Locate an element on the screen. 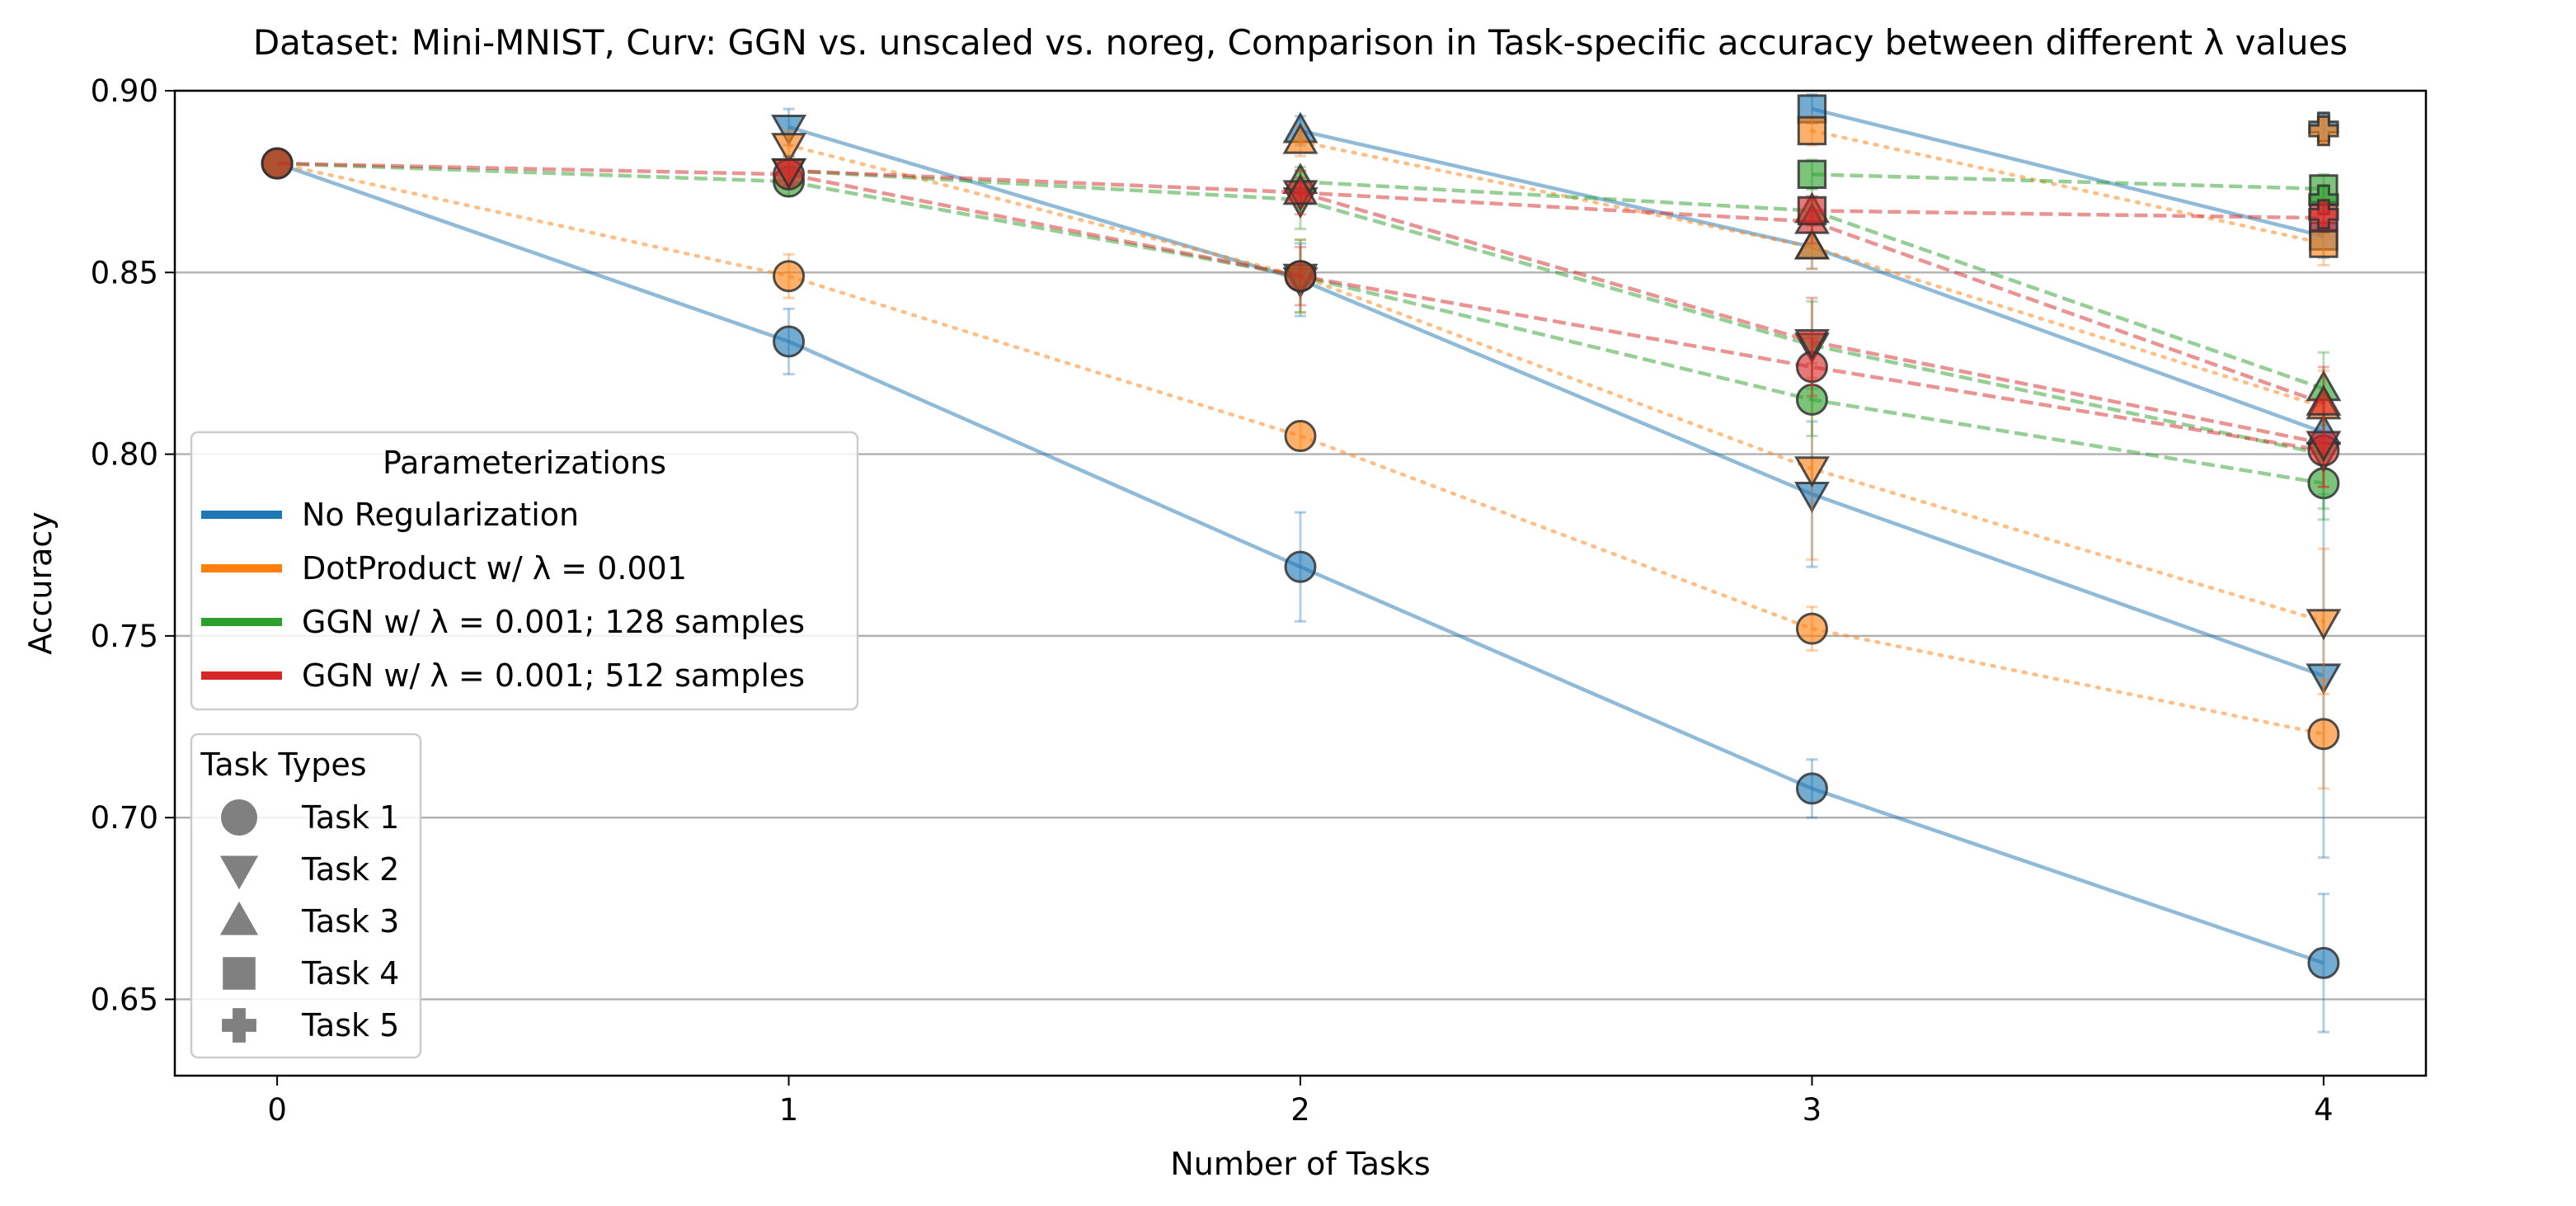 This screenshot has height=1206, width=2576. legend-frame is located at coordinates (524, 571).